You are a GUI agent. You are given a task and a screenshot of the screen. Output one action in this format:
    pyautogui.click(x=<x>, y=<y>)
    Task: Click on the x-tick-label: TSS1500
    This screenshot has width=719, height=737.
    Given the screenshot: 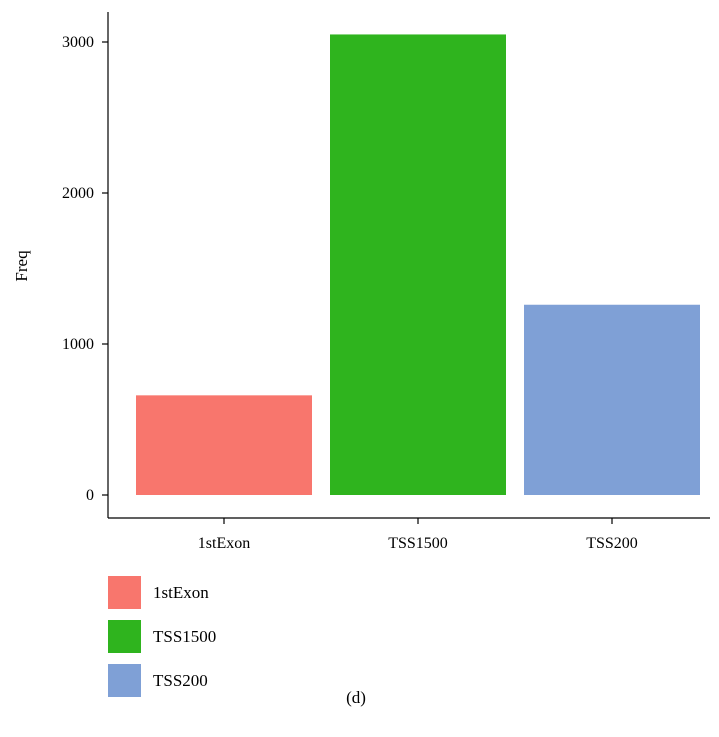 What is the action you would take?
    pyautogui.click(x=418, y=543)
    